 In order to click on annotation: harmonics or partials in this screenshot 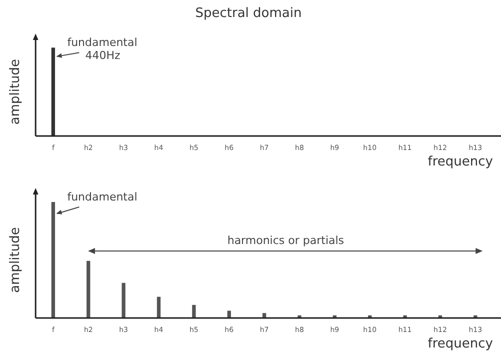, I will do `click(285, 241)`.